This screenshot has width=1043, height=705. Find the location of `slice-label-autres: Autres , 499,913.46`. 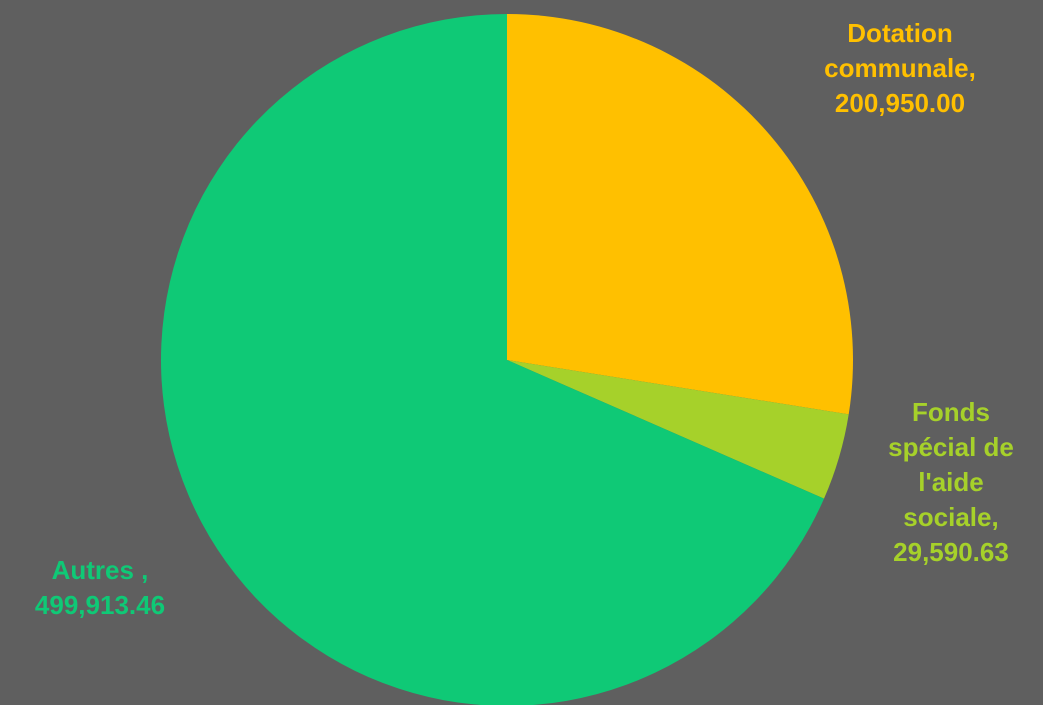

slice-label-autres: Autres , 499,913.46 is located at coordinates (100, 587).